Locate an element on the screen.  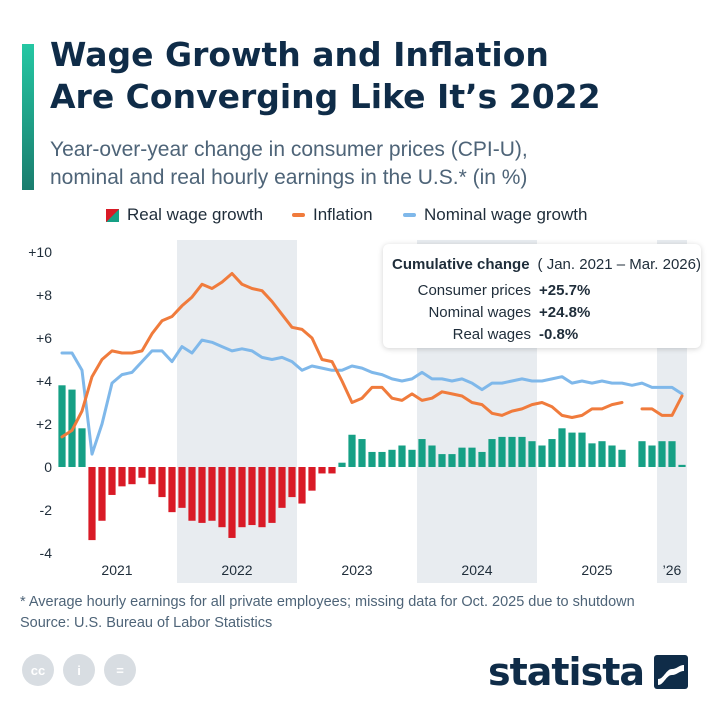
callout-heading: Cumulative change is located at coordinates (461, 264).